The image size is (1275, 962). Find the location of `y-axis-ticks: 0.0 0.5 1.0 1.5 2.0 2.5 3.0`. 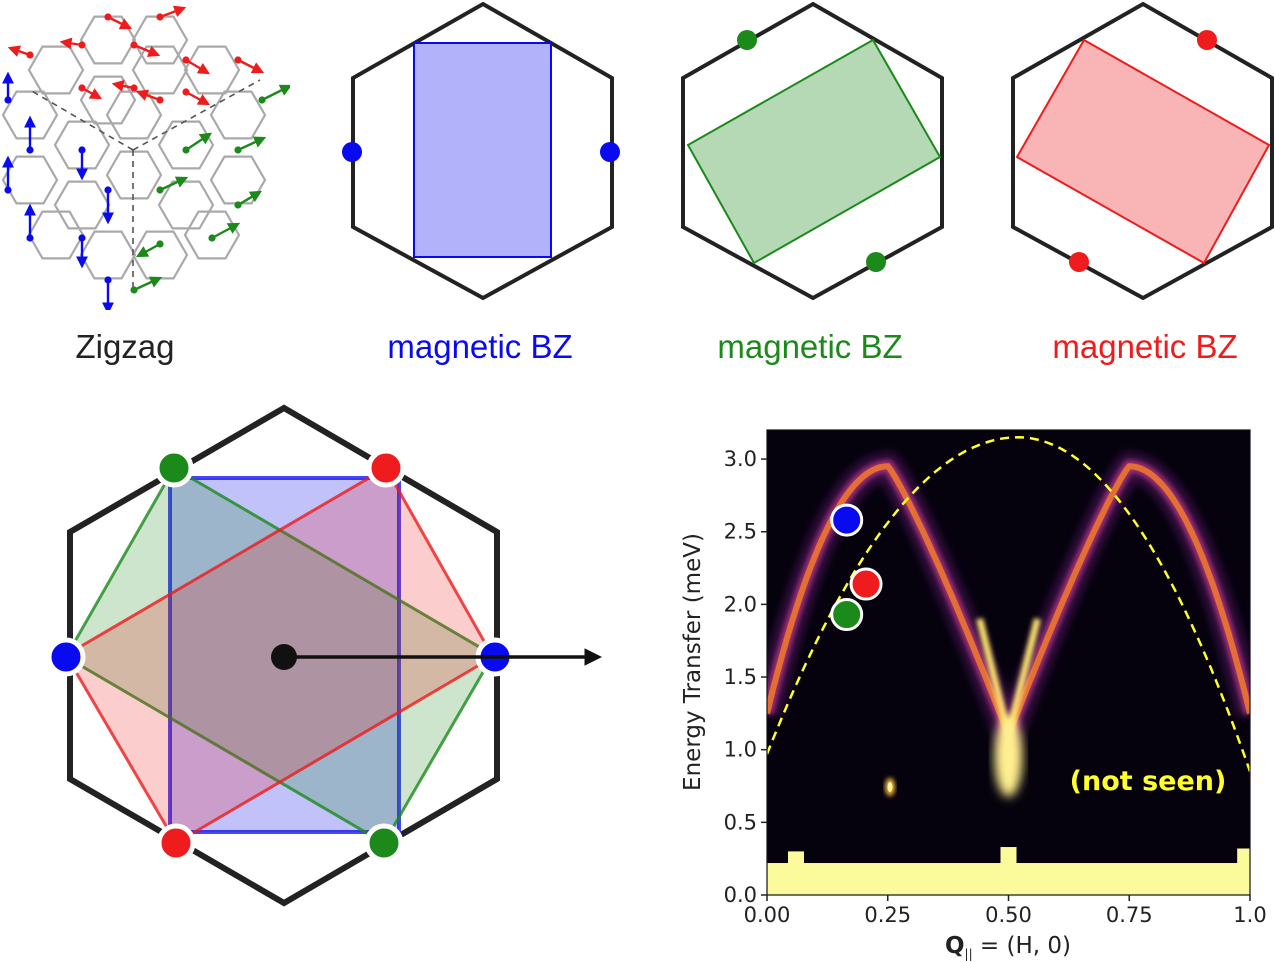

y-axis-ticks: 0.0 0.5 1.0 1.5 2.0 2.5 3.0 is located at coordinates (745, 677).